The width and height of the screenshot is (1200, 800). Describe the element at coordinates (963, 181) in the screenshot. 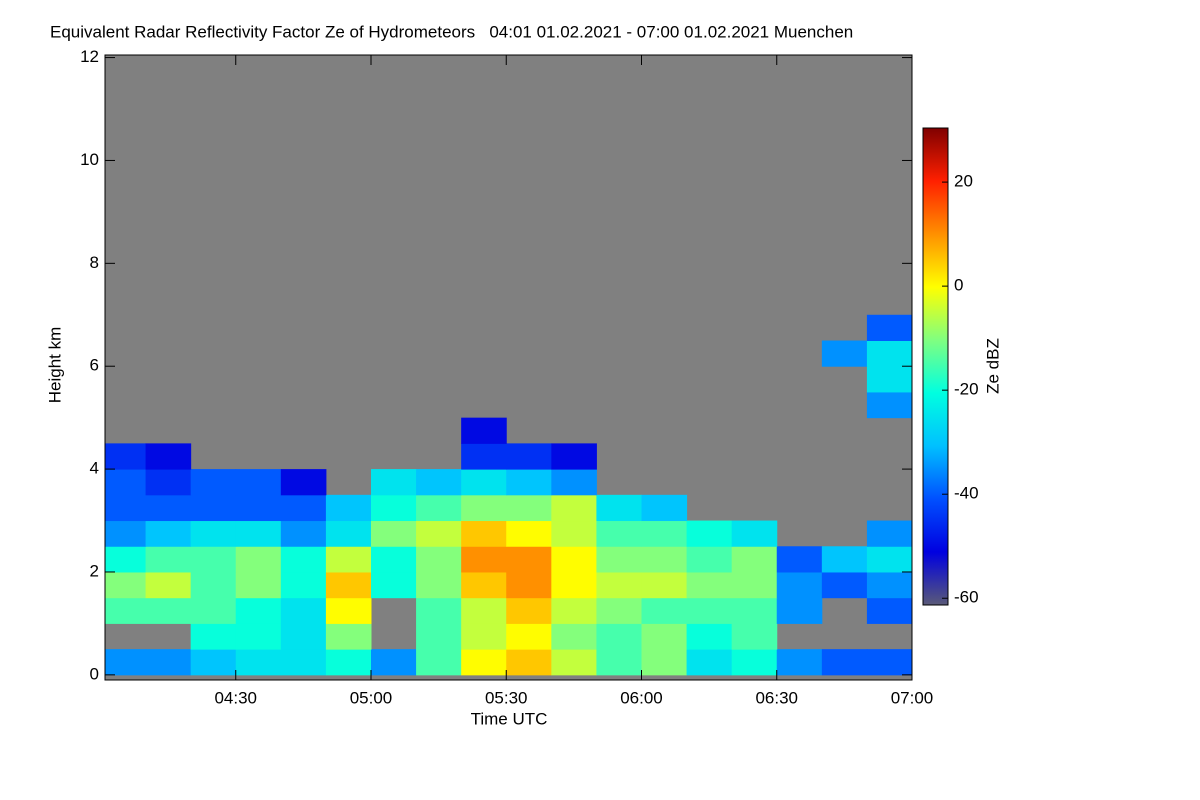

I see `colorbar-tick-label: 20` at that location.